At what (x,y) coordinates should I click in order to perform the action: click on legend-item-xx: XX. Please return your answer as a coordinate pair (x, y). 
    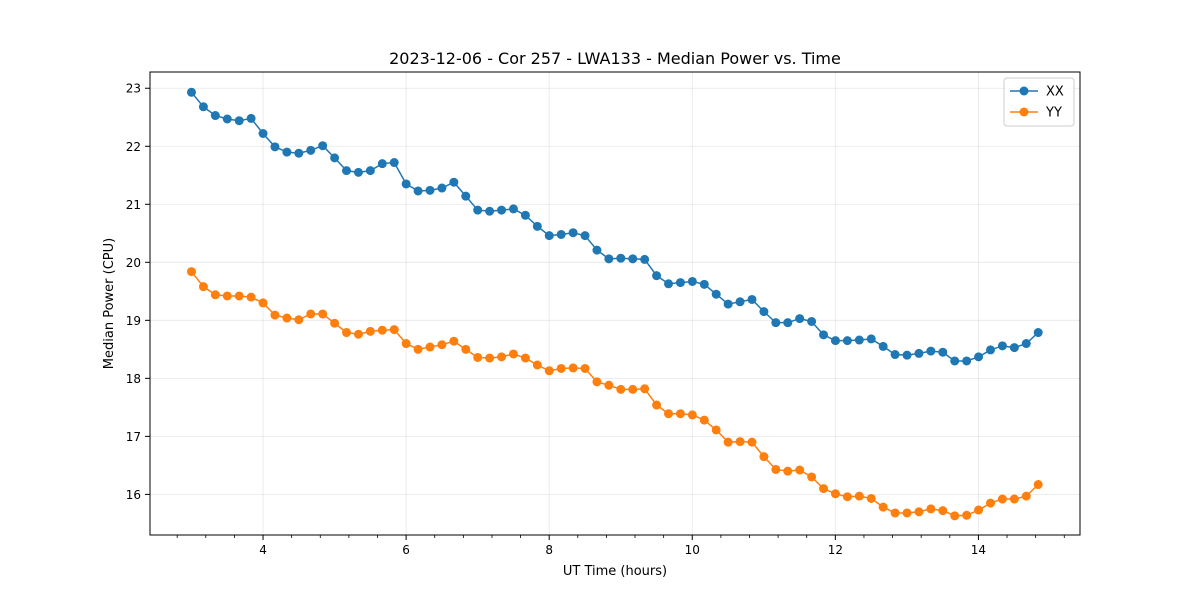
    Looking at the image, I should click on (1037, 92).